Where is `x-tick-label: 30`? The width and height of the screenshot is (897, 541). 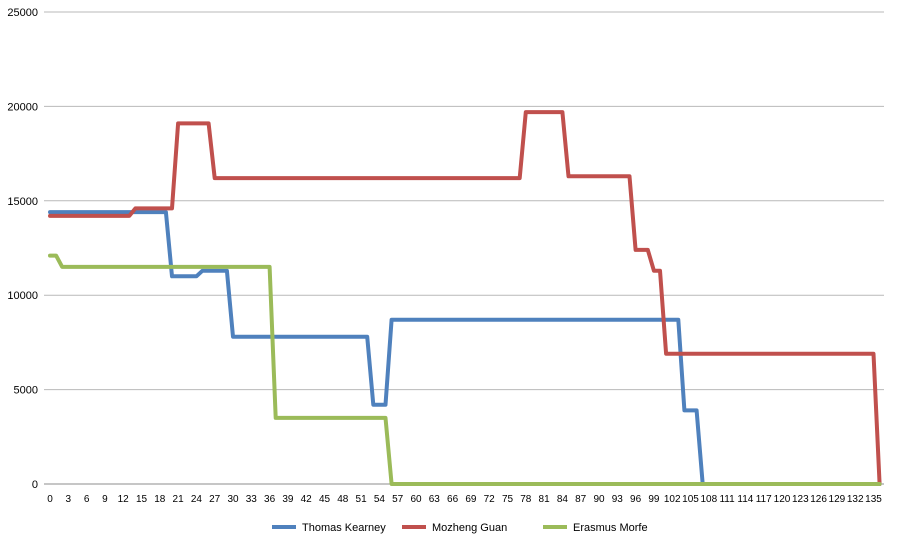 x-tick-label: 30 is located at coordinates (233, 499).